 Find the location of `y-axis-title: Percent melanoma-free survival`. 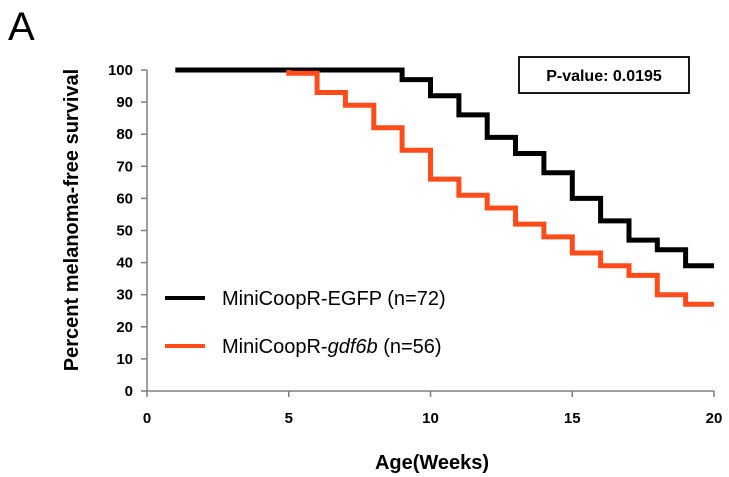

y-axis-title: Percent melanoma-free survival is located at coordinates (72, 220).